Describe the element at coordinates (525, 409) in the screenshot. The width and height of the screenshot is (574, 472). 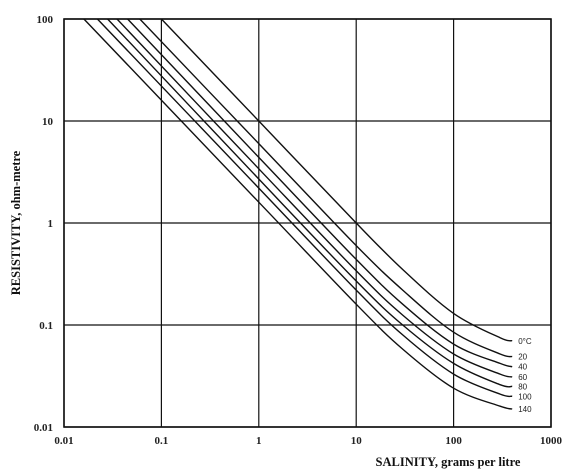
I see `series-label: 140` at that location.